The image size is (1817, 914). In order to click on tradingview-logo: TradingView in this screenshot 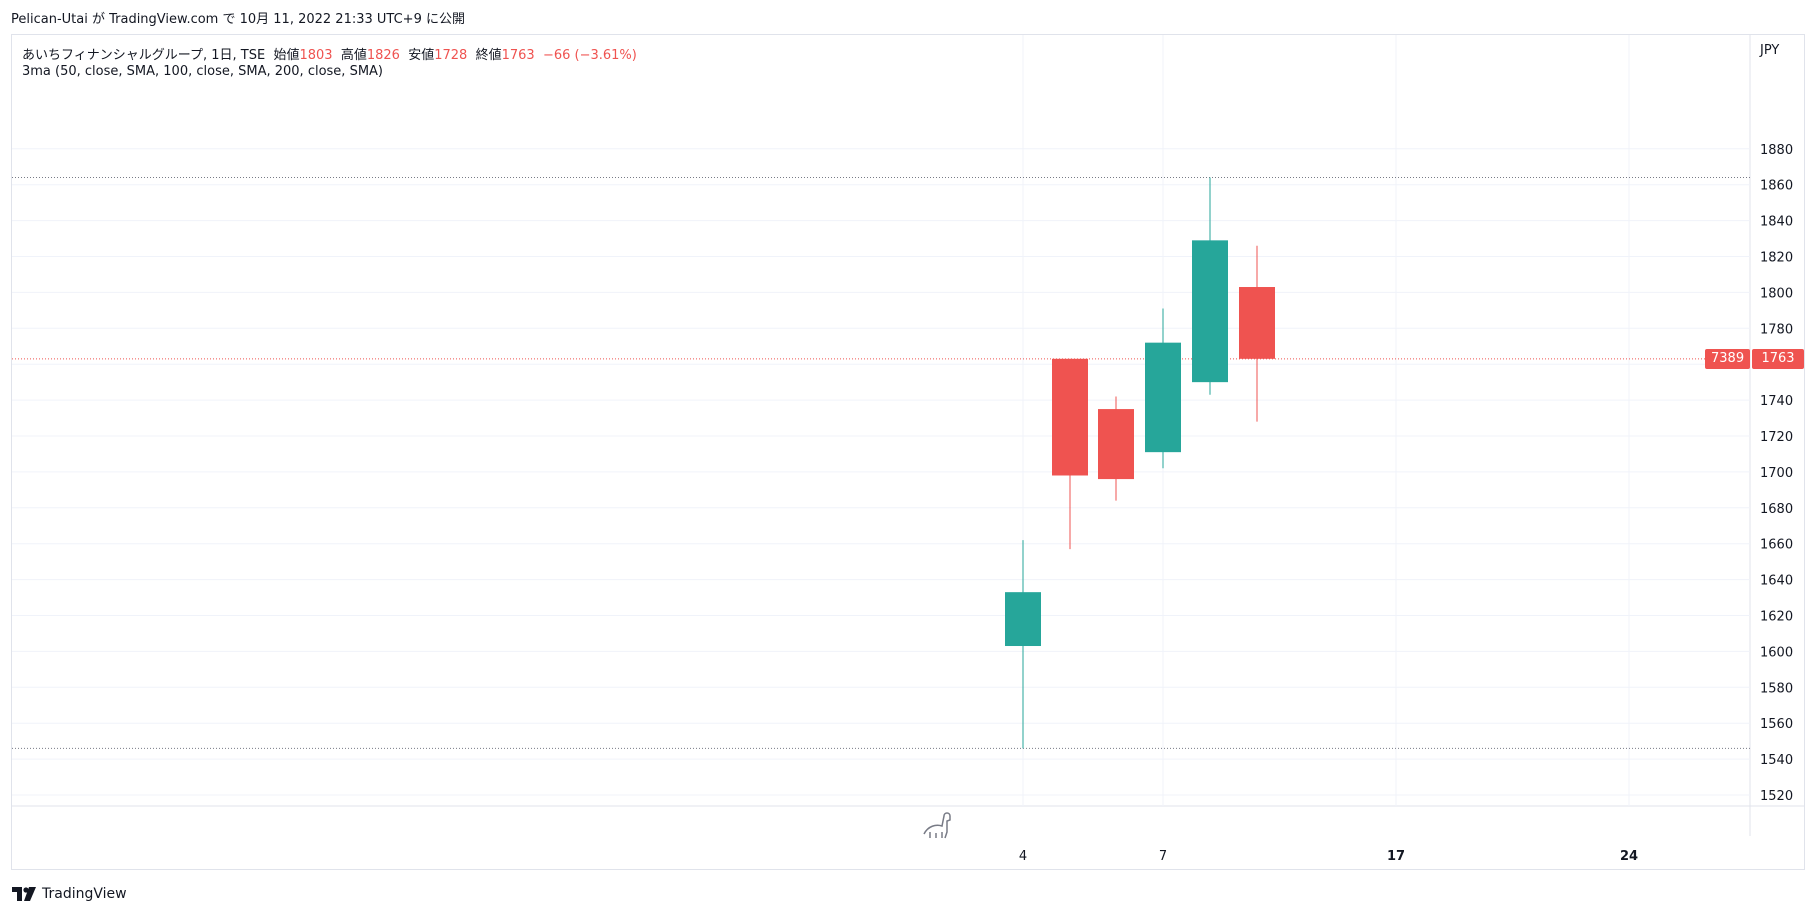, I will do `click(69, 894)`.